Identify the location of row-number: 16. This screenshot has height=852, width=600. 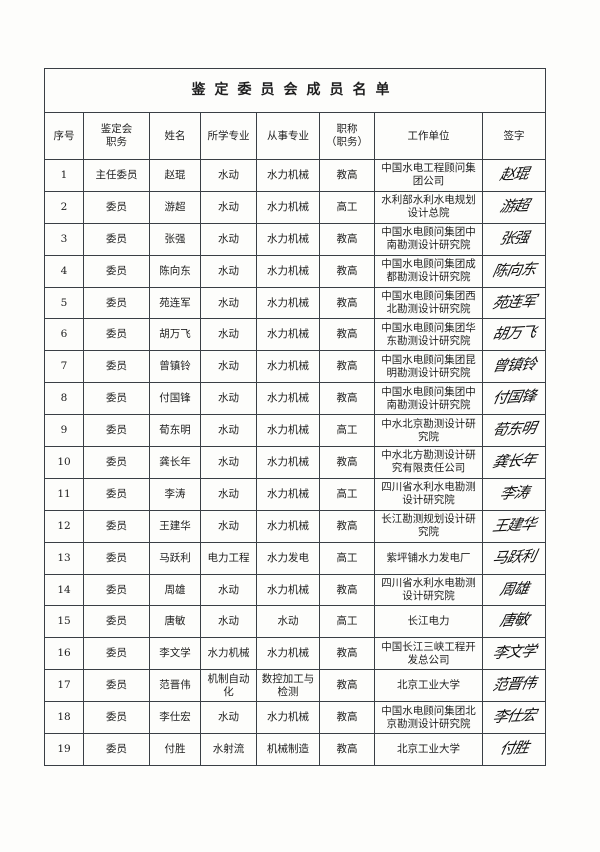
(64, 654).